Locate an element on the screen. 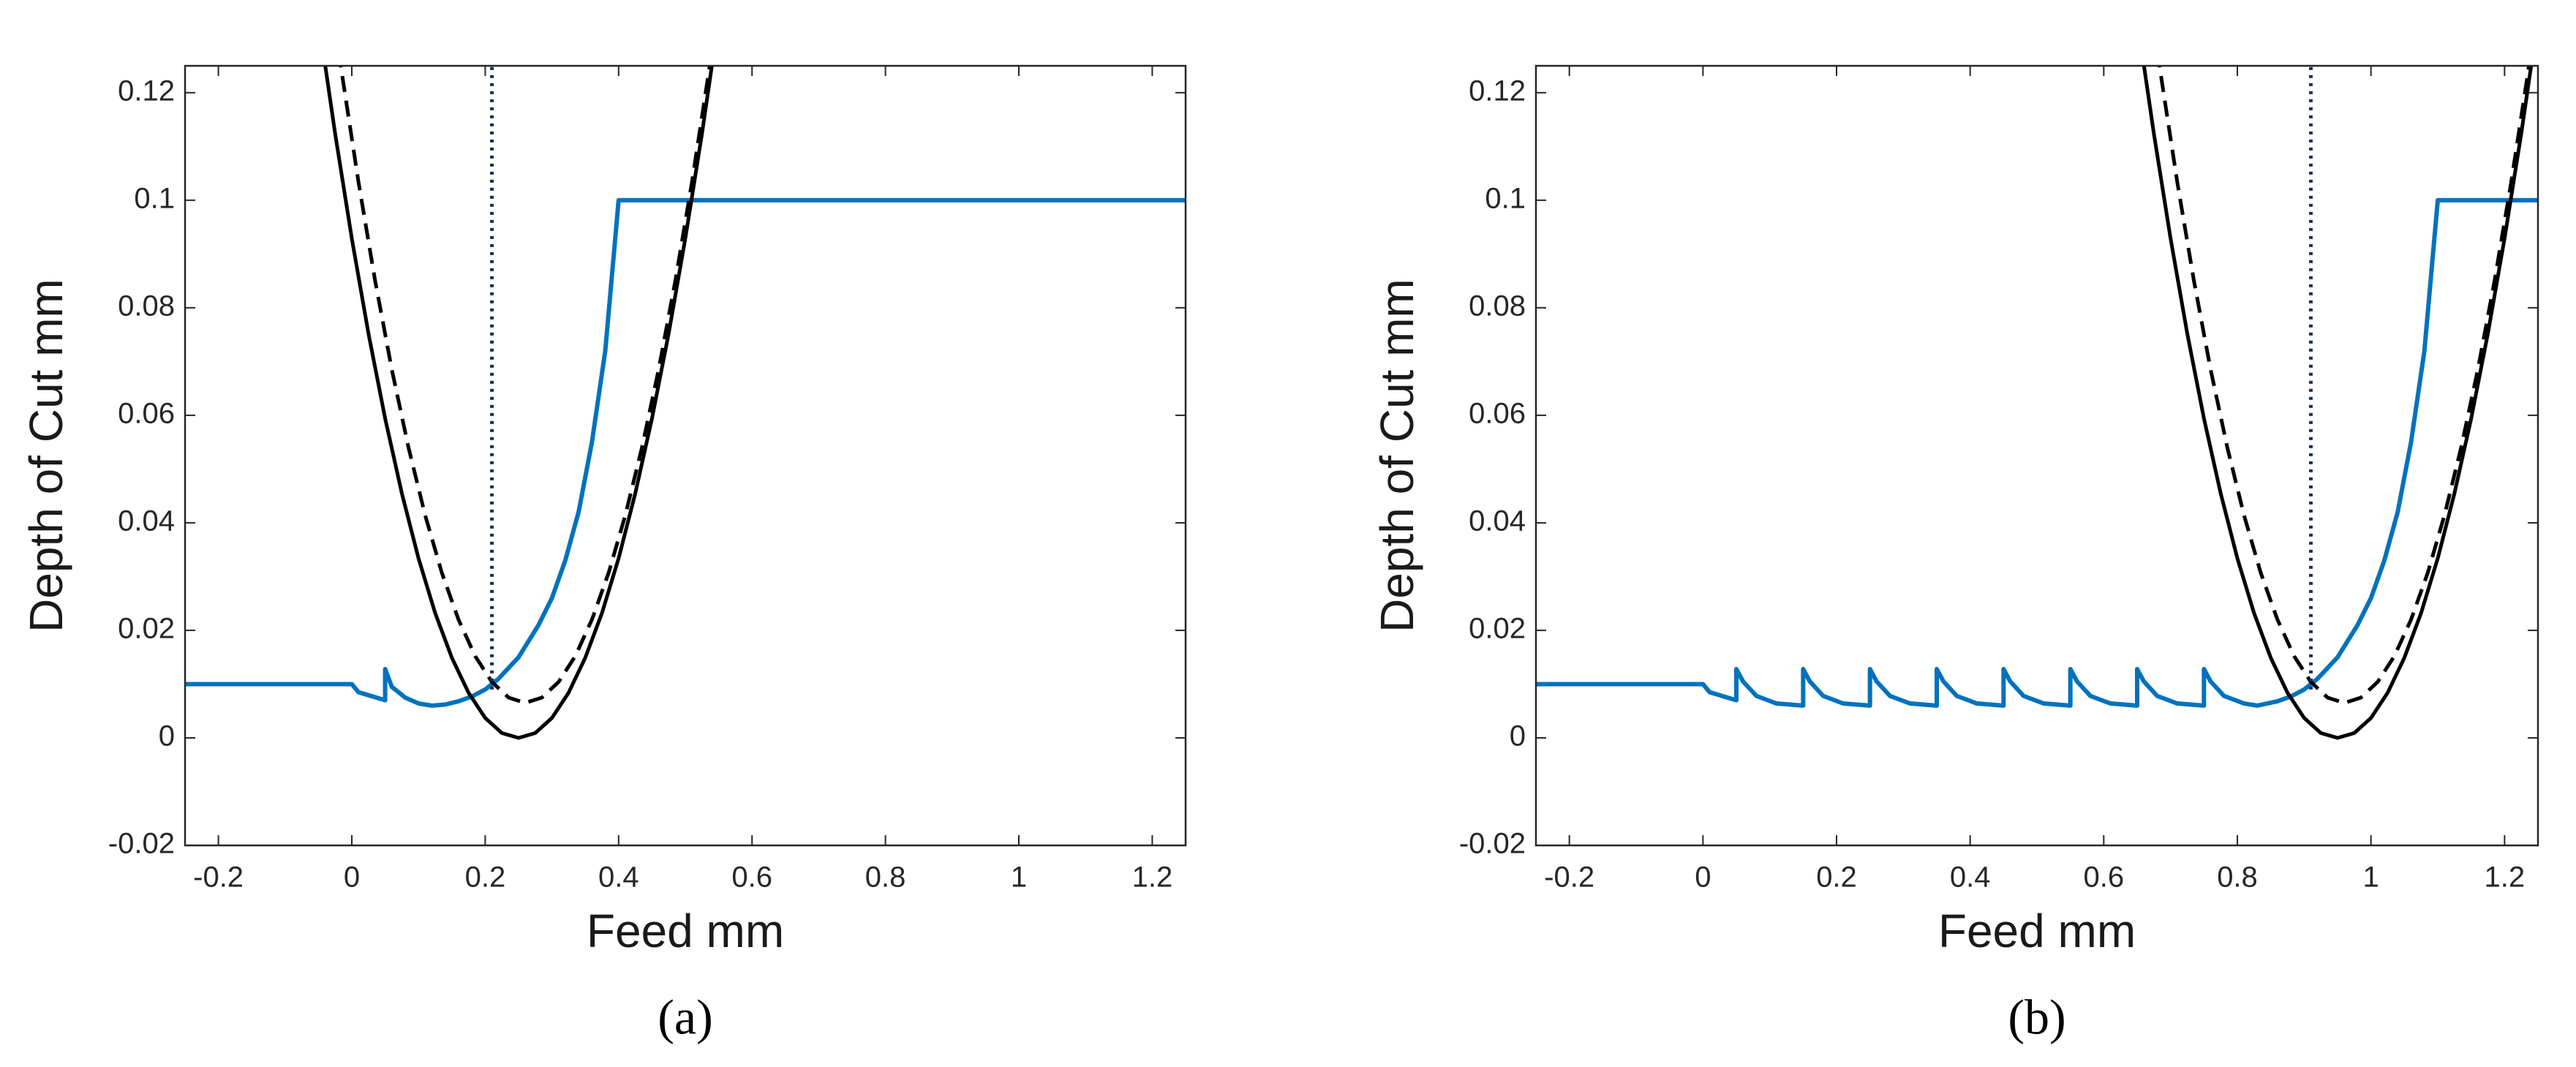 The width and height of the screenshot is (2576, 1067). caption: (b) is located at coordinates (2036, 1017).